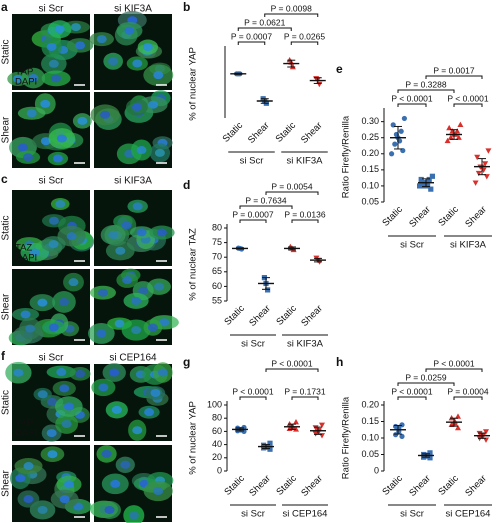 The image size is (500, 523). What do you see at coordinates (26, 433) in the screenshot?
I see `stain-label: DAPI` at bounding box center [26, 433].